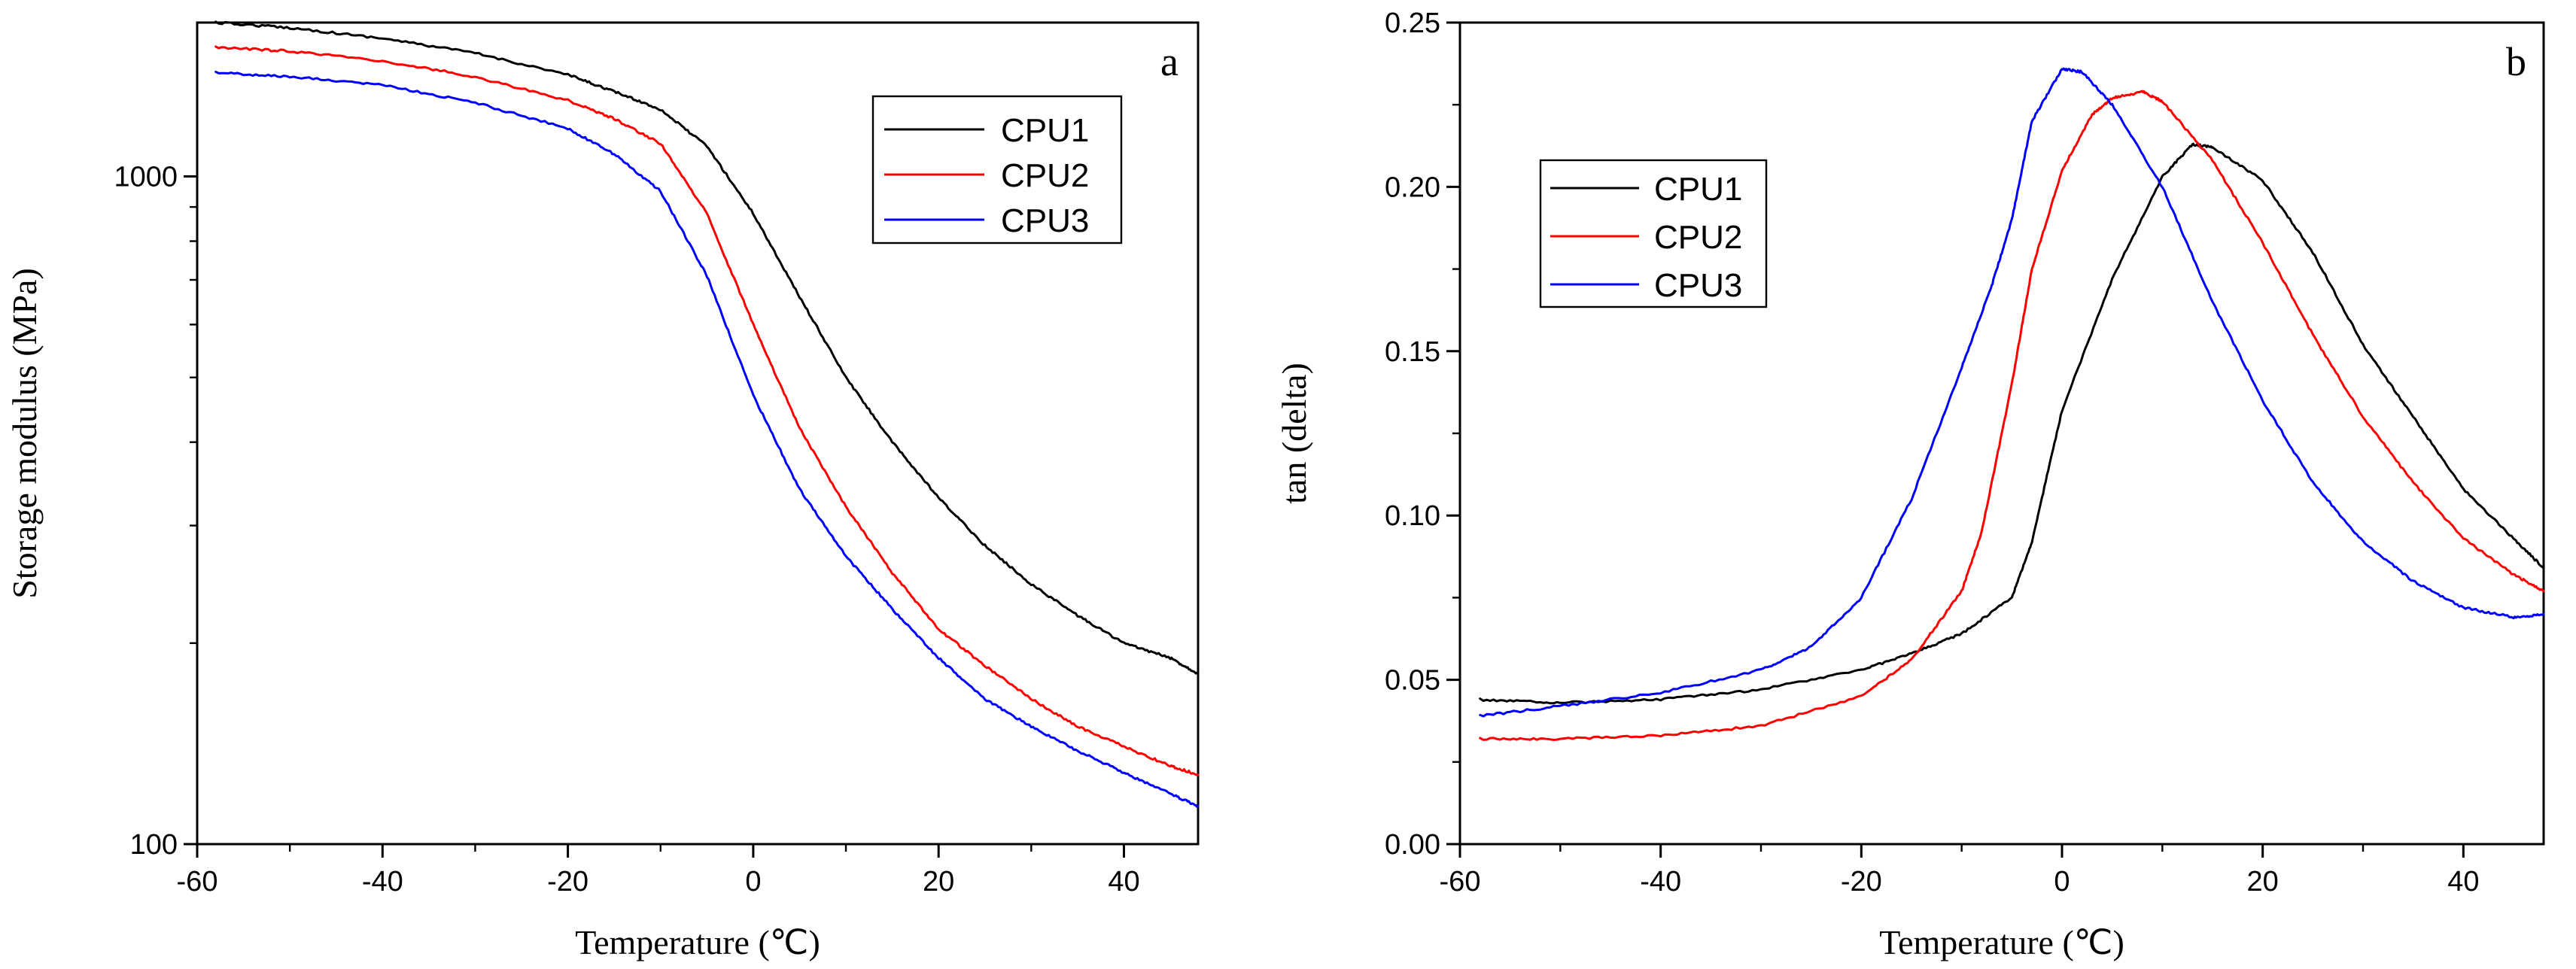  Describe the element at coordinates (1412, 187) in the screenshot. I see `y-tick-label-b-4: 0.20` at that location.